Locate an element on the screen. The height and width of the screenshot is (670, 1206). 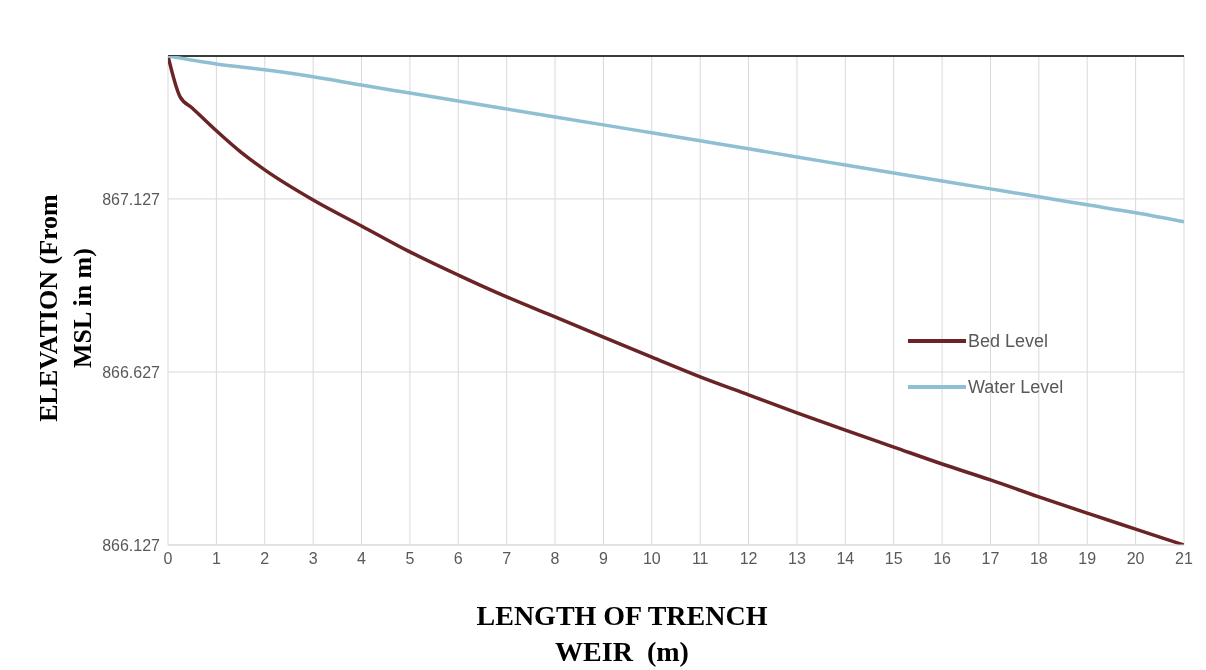
x-tick-label: 16 is located at coordinates (942, 559).